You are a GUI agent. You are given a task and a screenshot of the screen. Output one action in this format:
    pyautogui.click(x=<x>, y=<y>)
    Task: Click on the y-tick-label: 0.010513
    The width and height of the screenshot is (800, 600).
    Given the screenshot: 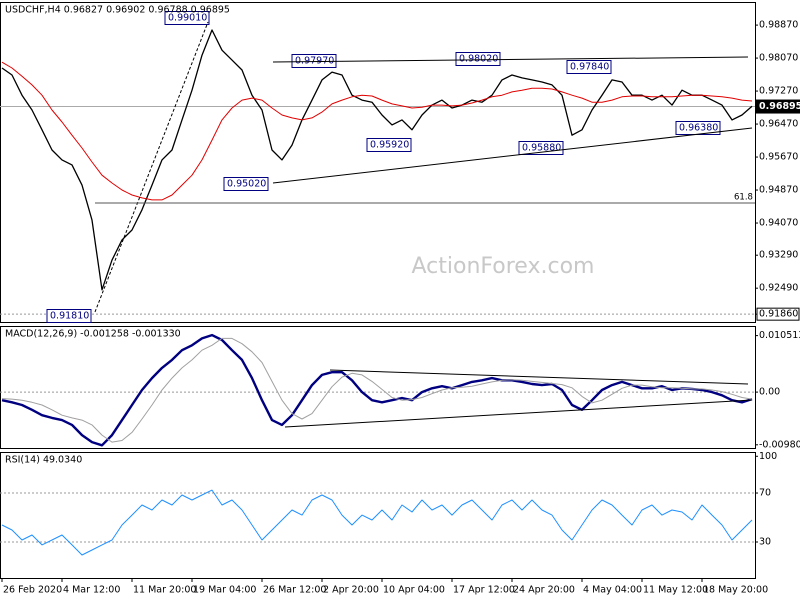 What is the action you would take?
    pyautogui.click(x=779, y=335)
    